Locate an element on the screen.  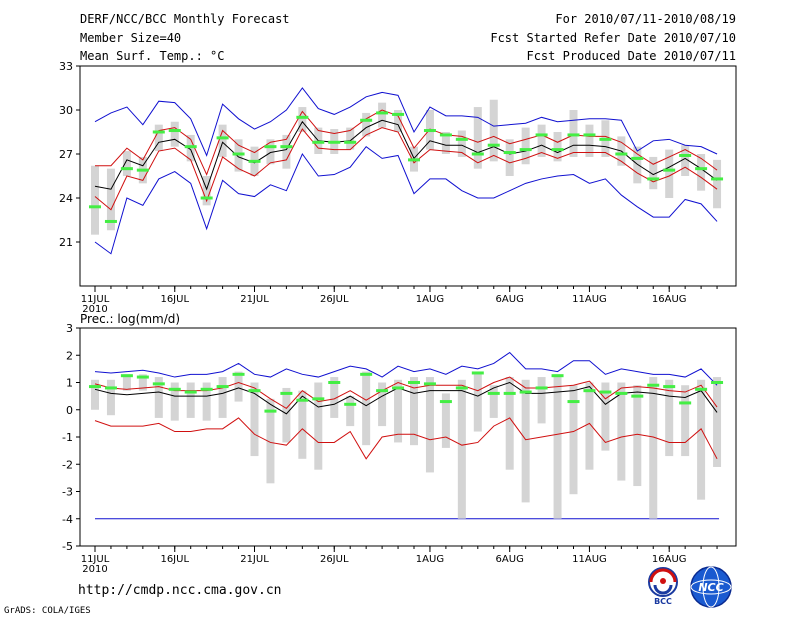
y-tick-label: 1 is located at coordinates (69, 383).